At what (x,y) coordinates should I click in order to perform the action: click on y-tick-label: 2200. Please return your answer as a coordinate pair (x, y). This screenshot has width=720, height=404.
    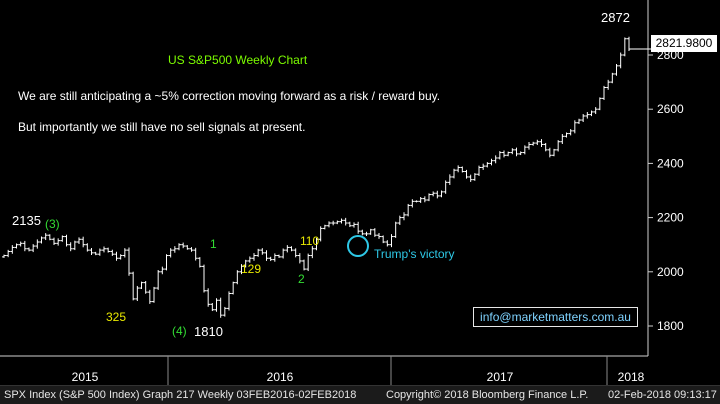
    Looking at the image, I should click on (670, 218).